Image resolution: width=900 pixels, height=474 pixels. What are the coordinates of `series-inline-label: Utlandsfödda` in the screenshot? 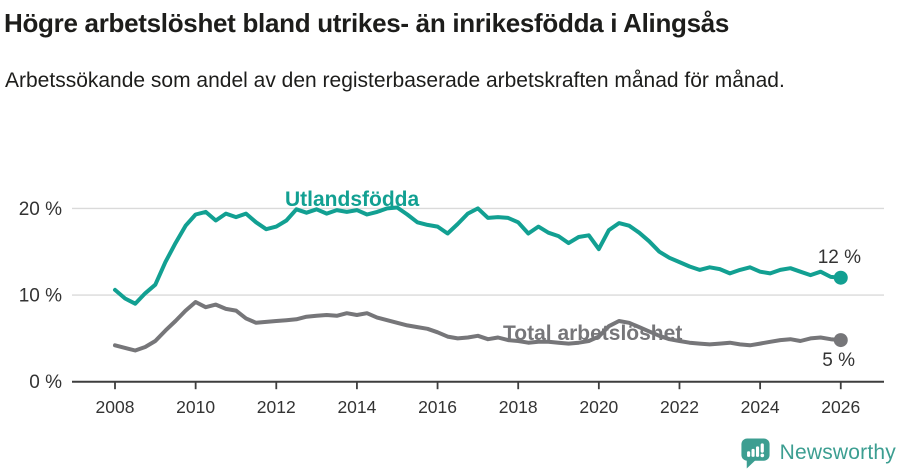 It's located at (352, 199).